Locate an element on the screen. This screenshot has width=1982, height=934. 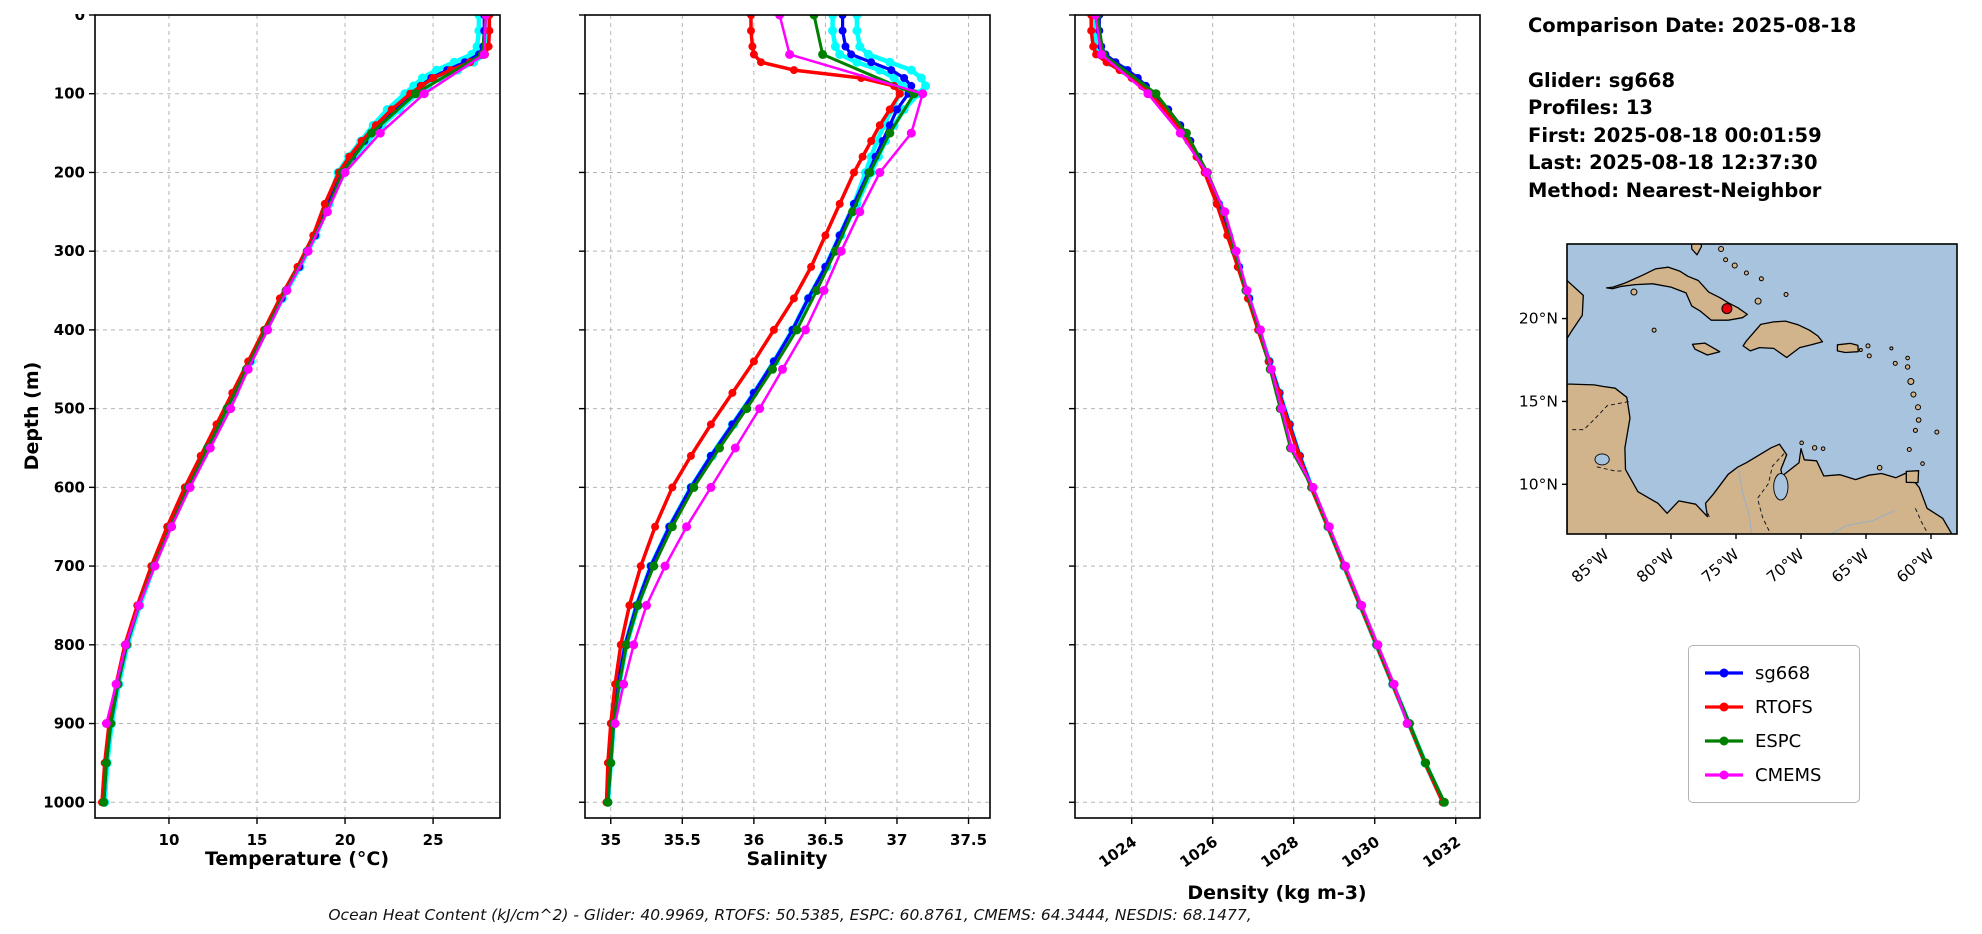
country-border is located at coordinates (1708, 513).